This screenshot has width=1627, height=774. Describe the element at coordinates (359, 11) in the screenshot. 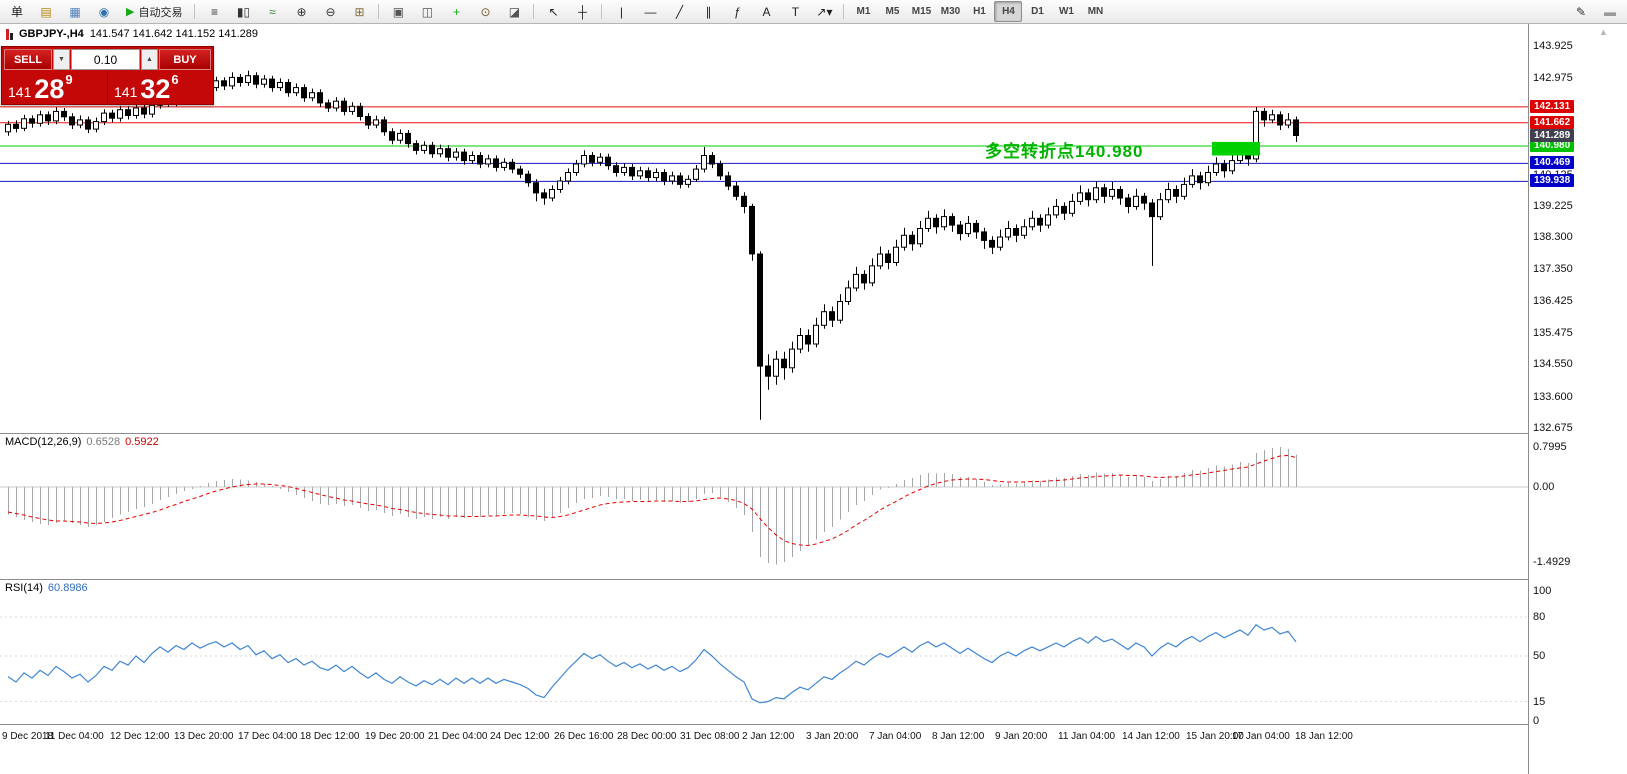

I see `tile-windows-button: ⊞` at that location.